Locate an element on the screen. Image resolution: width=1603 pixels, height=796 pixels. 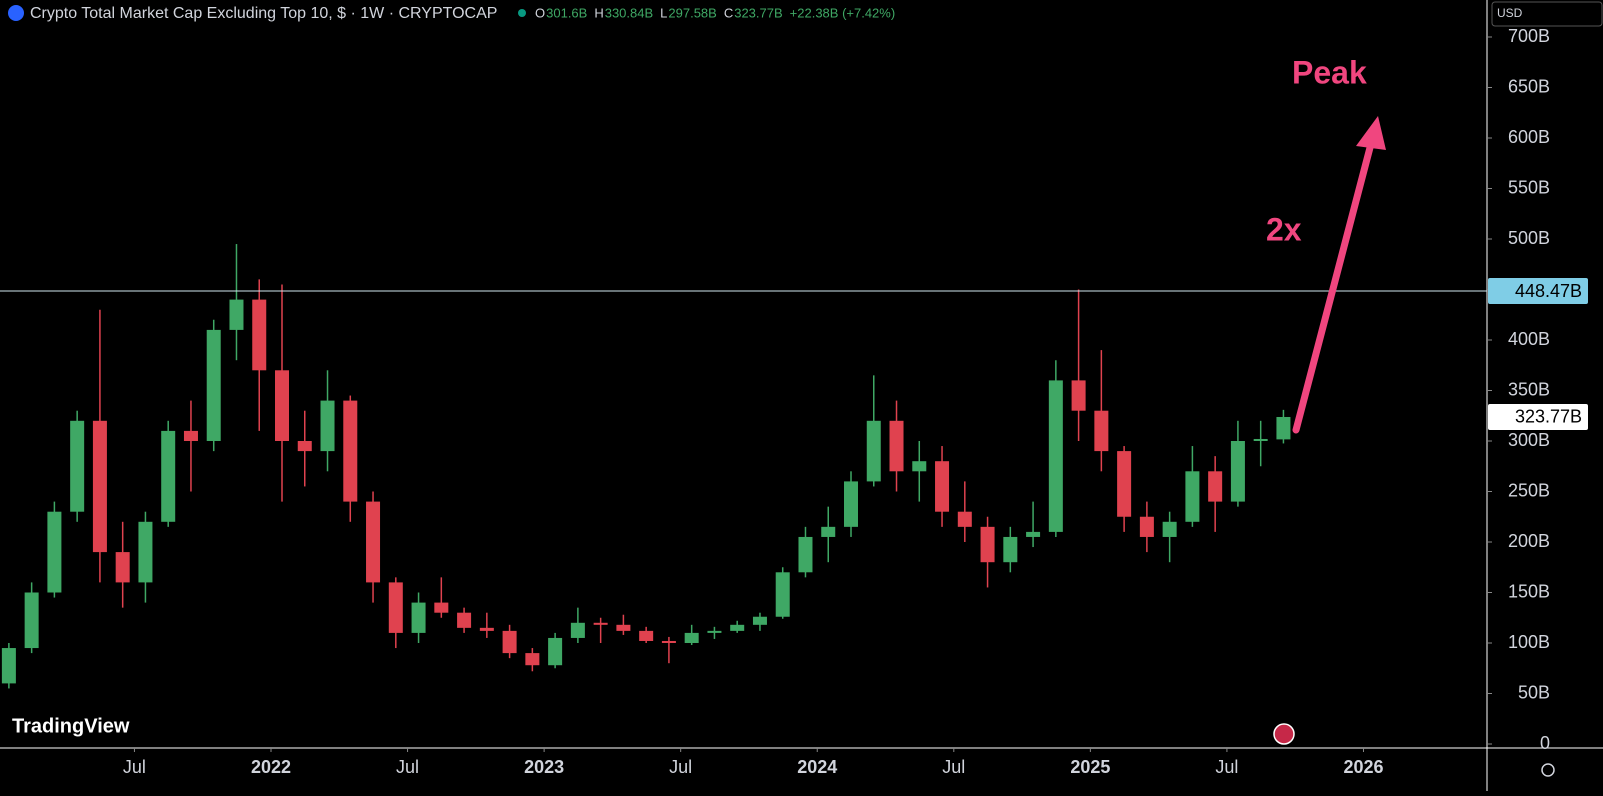
last-price-label: 323.77B is located at coordinates (1548, 417).